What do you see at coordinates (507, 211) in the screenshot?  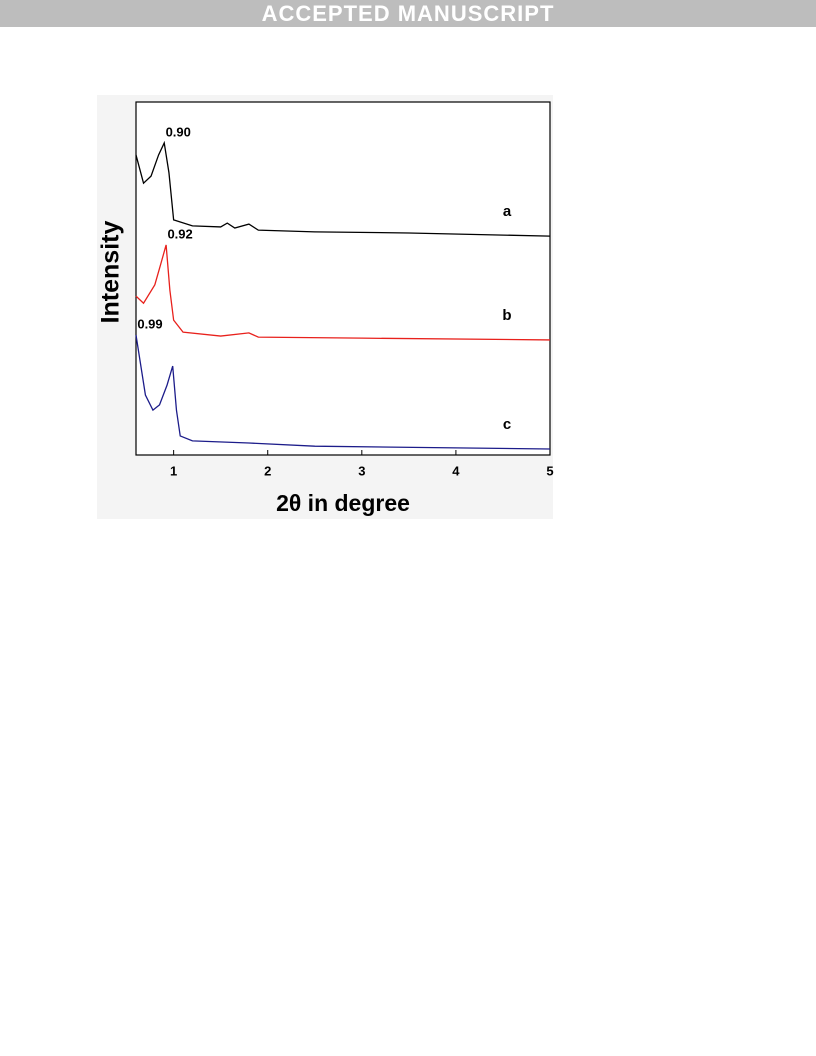 I see `series-label: a` at bounding box center [507, 211].